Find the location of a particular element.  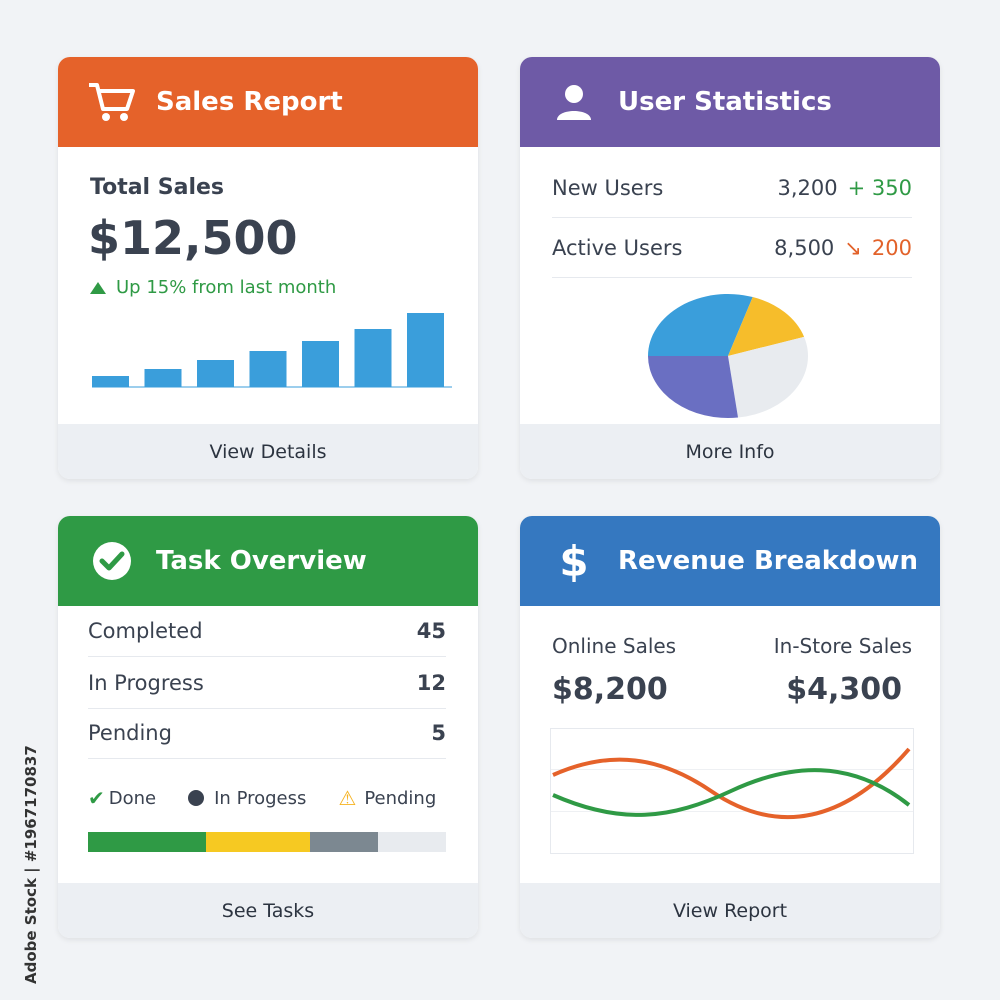

sales-report-header: Sales Report is located at coordinates (268, 102).